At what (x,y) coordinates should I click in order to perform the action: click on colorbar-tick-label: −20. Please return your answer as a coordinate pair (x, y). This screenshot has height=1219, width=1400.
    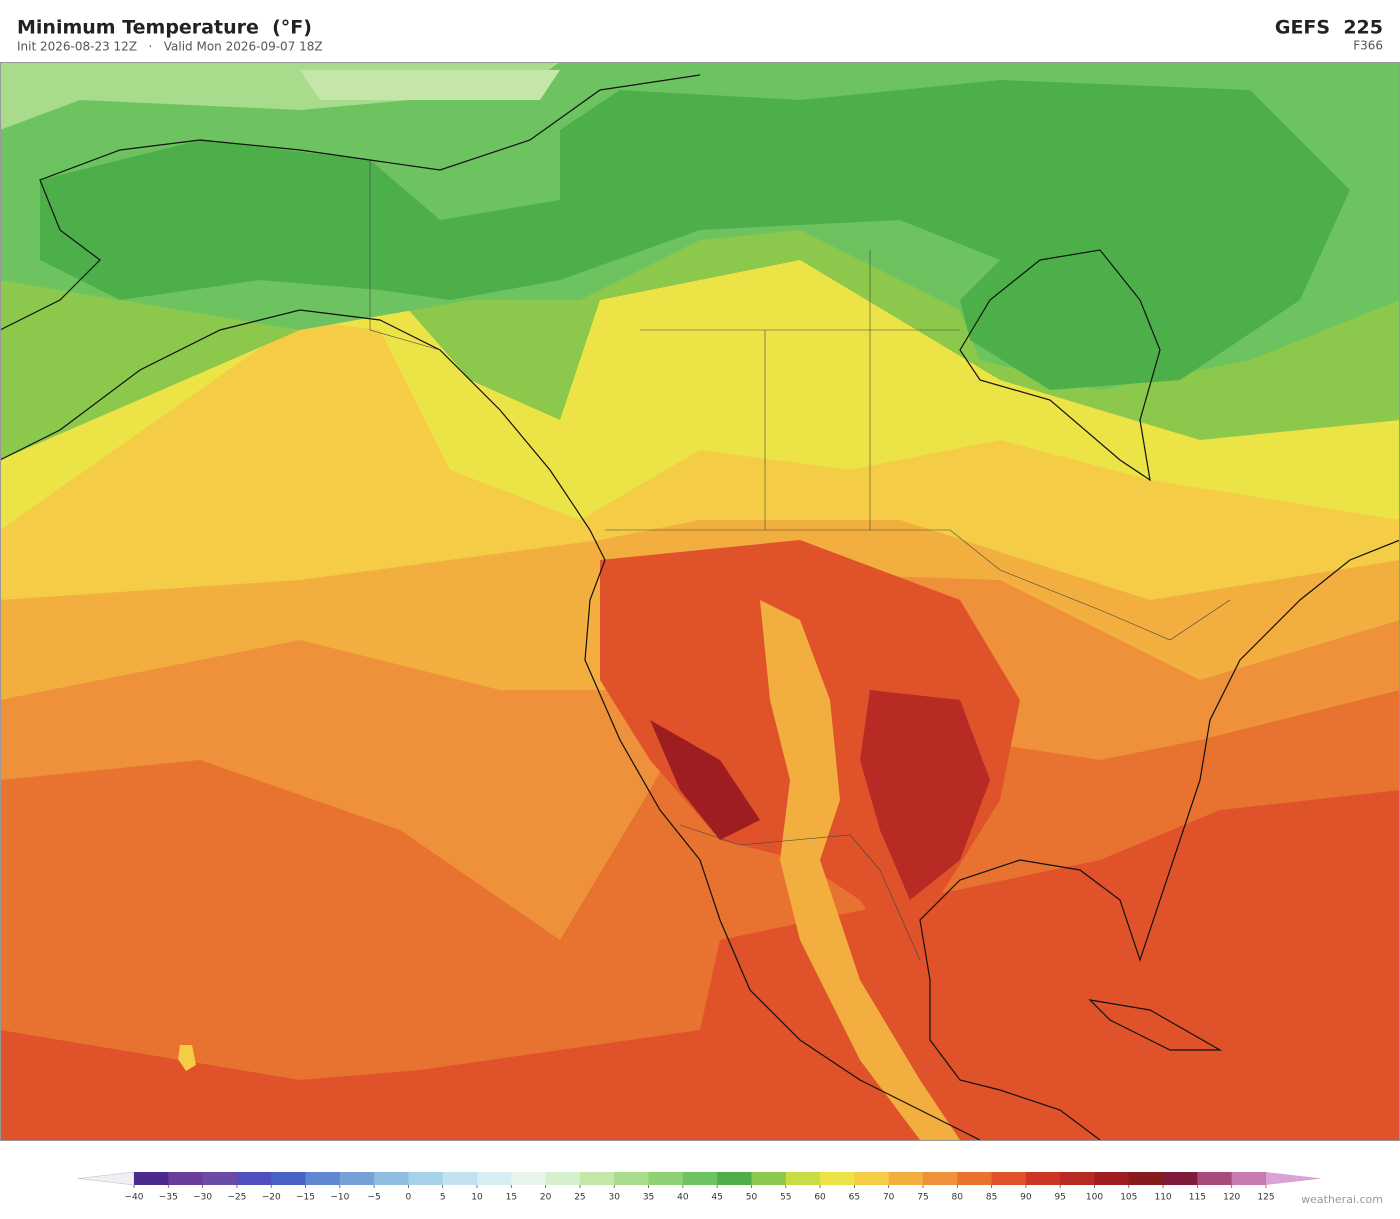
    Looking at the image, I should click on (271, 1198).